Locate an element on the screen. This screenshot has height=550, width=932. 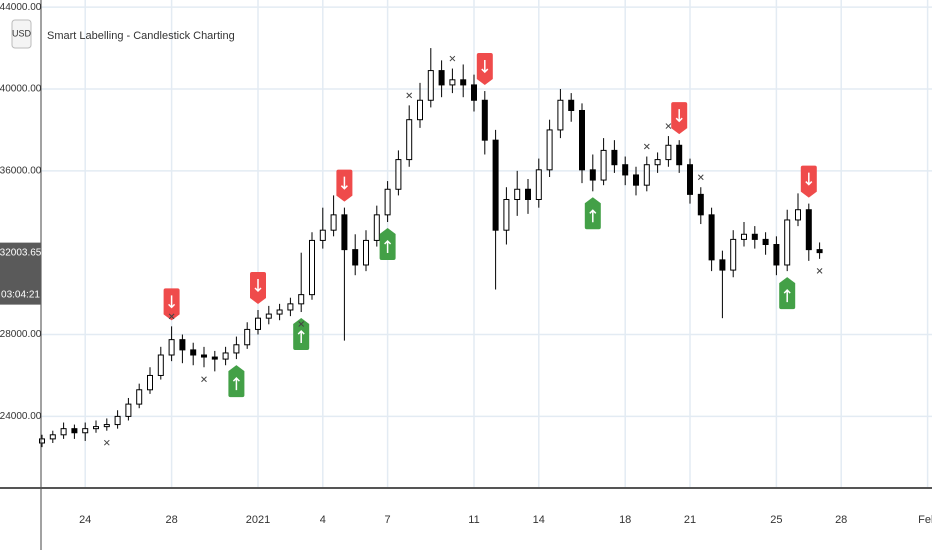
currency-badge is located at coordinates (21, 34).